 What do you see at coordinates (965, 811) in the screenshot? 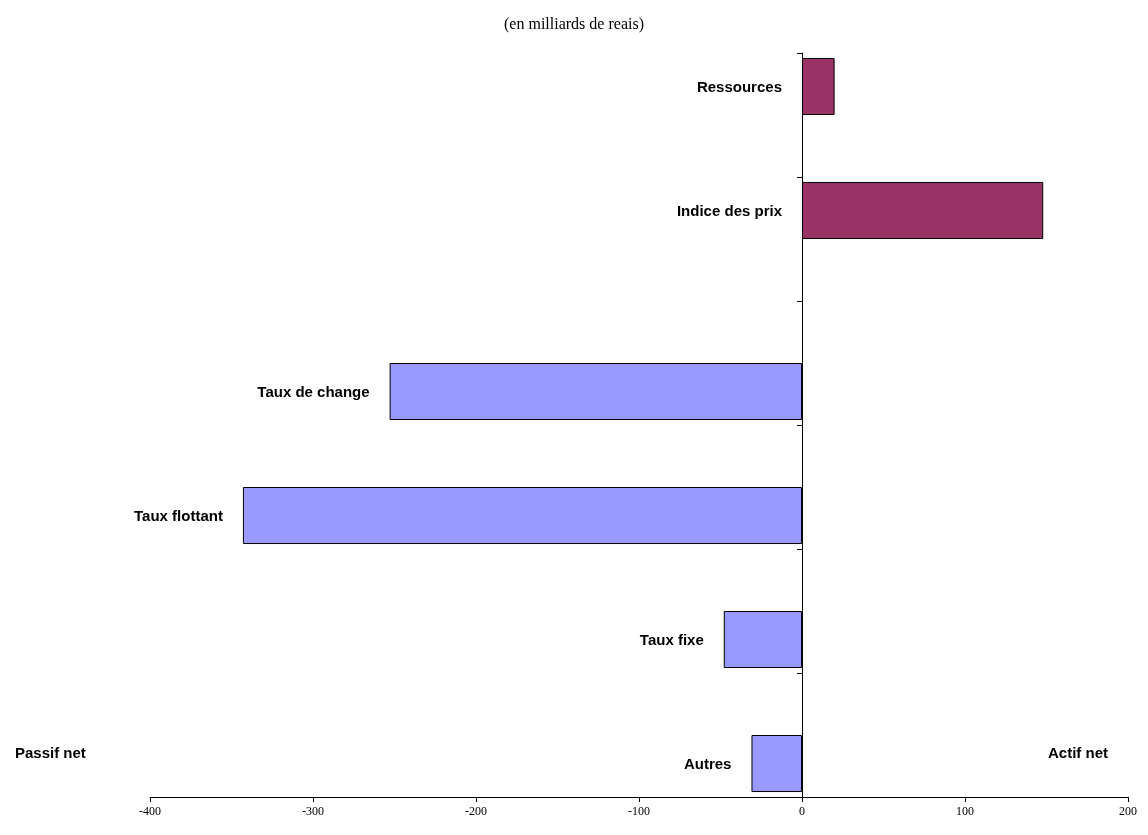
I see `x-tick-label: 100` at bounding box center [965, 811].